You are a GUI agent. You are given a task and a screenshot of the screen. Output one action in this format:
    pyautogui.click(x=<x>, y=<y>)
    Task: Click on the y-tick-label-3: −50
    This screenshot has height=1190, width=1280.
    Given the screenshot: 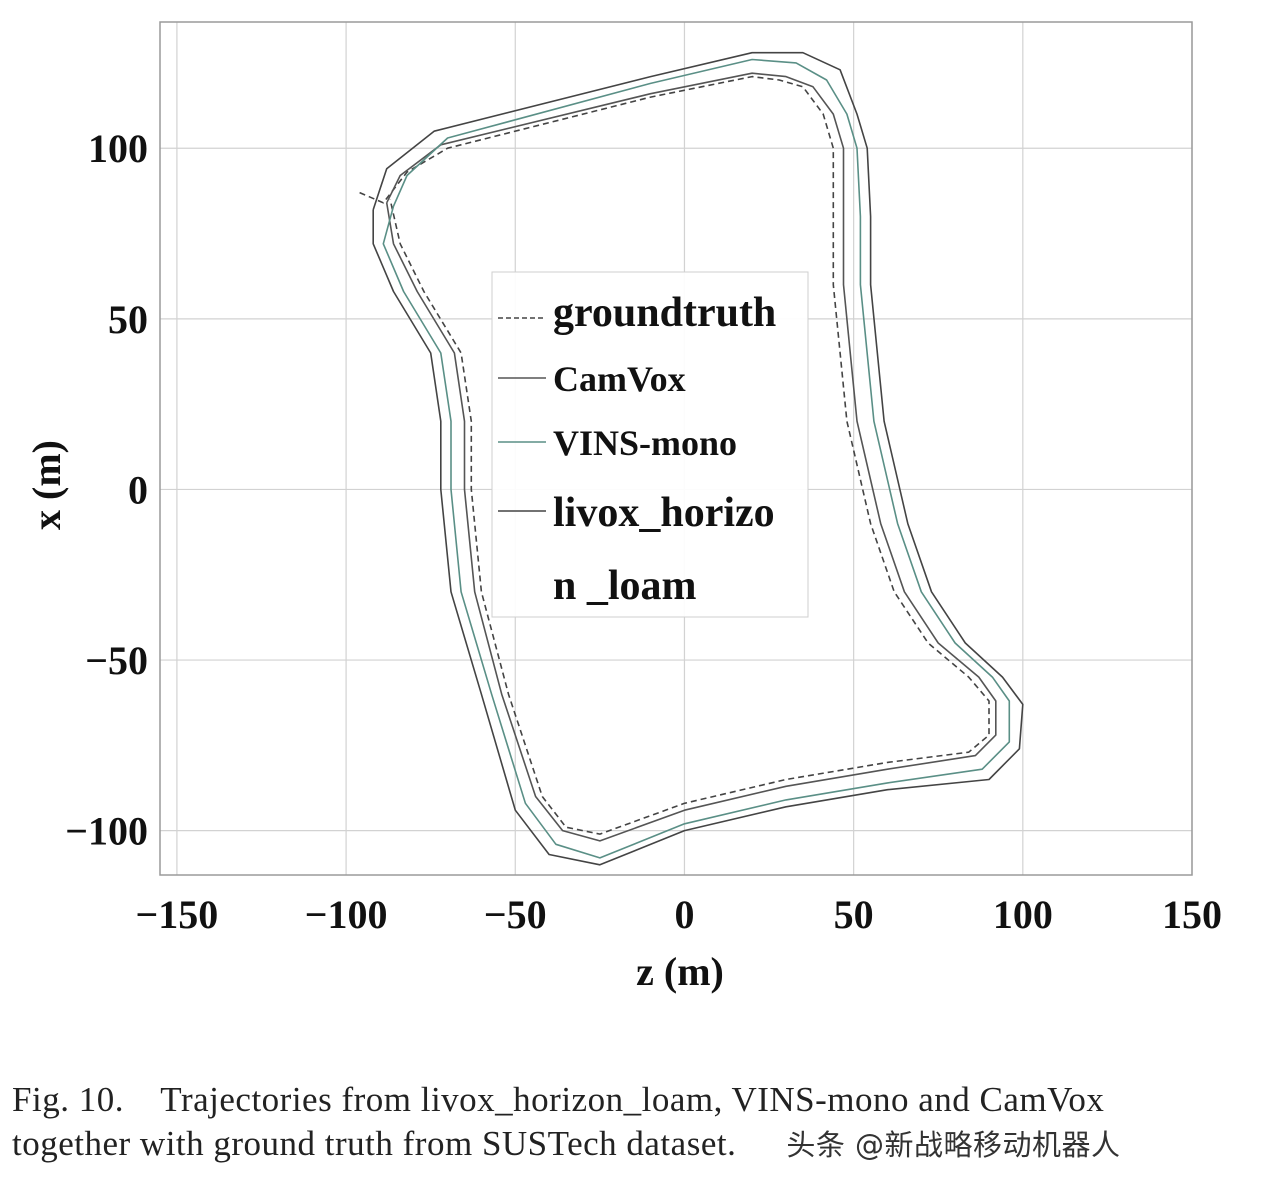 What is the action you would take?
    pyautogui.click(x=116, y=660)
    